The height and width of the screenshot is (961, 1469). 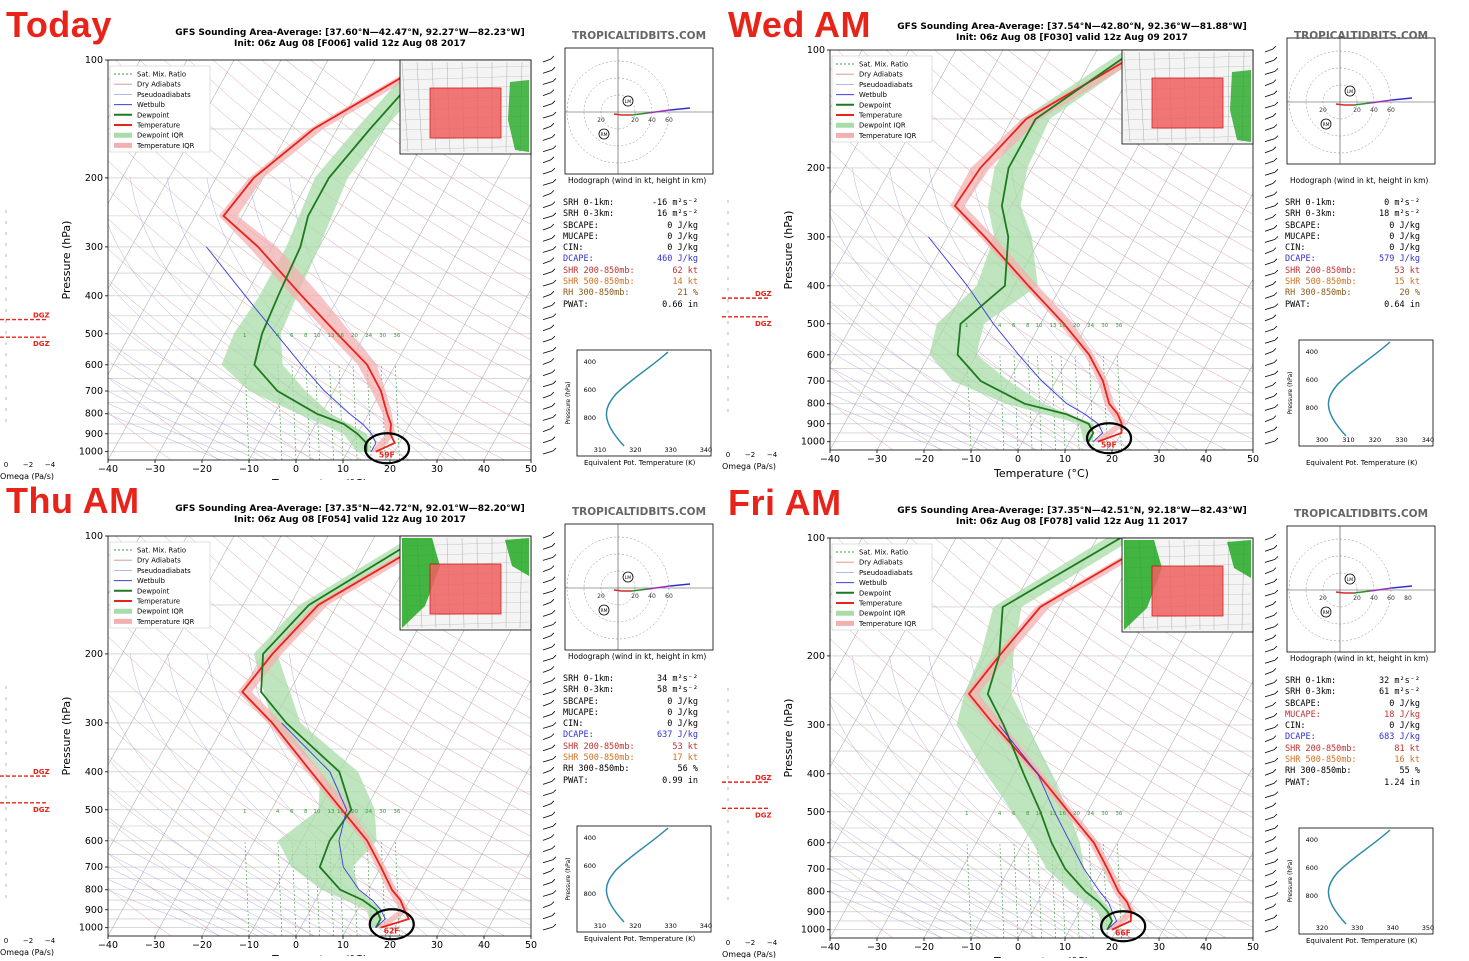 I want to click on param-row: PWAT: 0.66 in, so click(x=630, y=305).